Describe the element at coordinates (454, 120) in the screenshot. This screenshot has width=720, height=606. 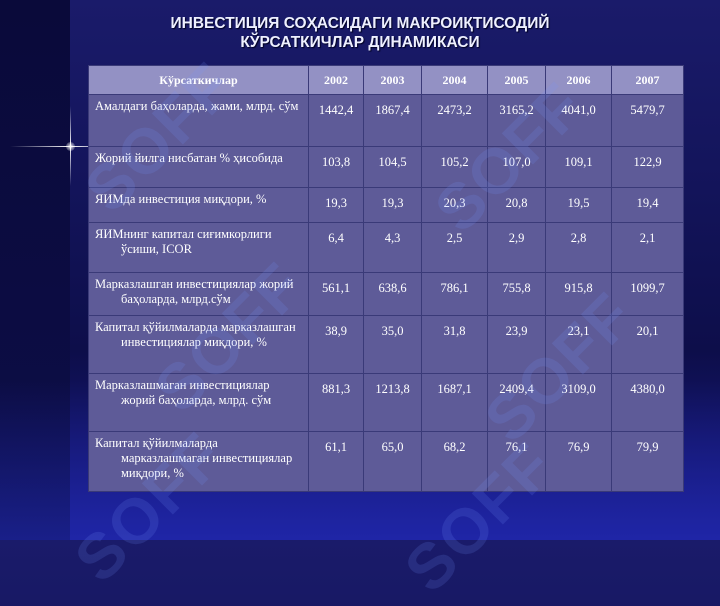
I see `value-cell: 2473,2` at that location.